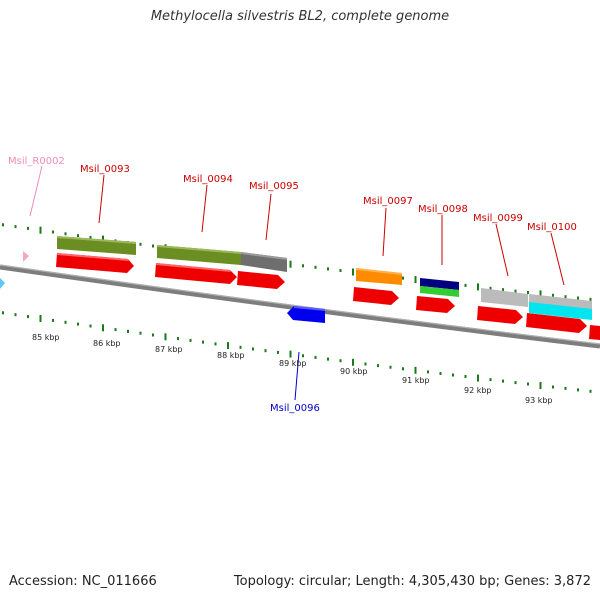  What do you see at coordinates (309, 308) in the screenshot?
I see `cds-arrow-reverse-highlight` at bounding box center [309, 308].